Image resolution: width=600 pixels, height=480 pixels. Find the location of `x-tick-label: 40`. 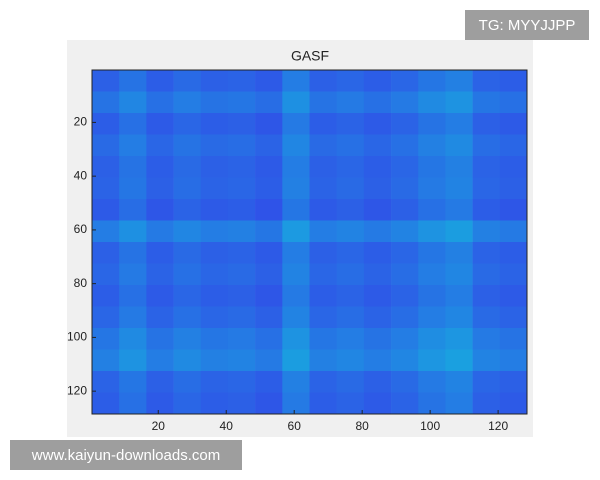

x-tick-label: 40 is located at coordinates (227, 426).